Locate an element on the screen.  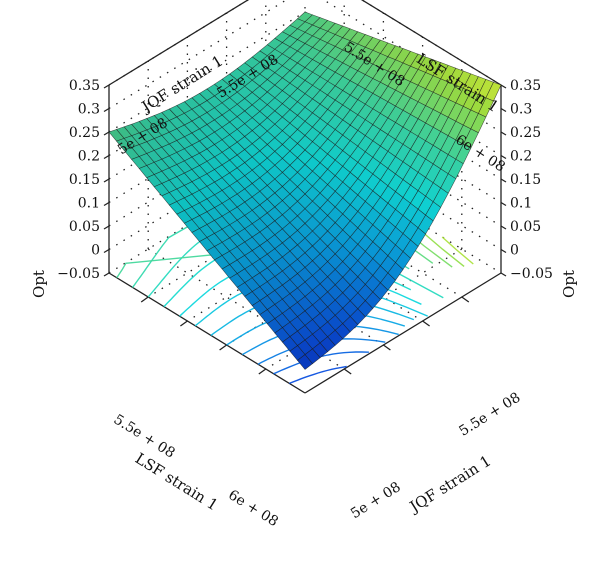
z-tick-label-left-2: 0.05 is located at coordinates (84, 227).